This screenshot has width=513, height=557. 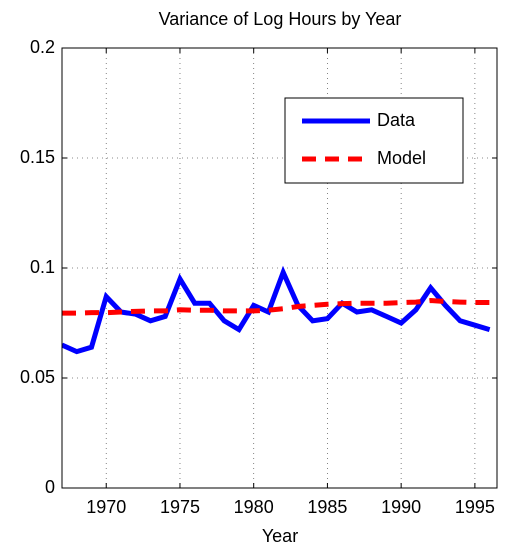 I want to click on x-tick-label: 1995, so click(x=475, y=507).